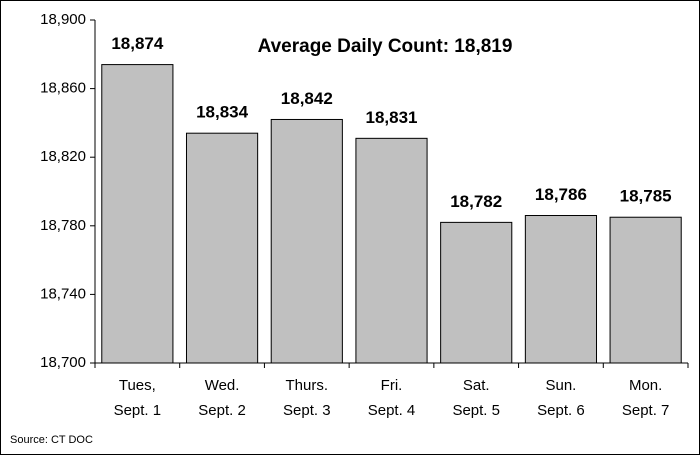 The width and height of the screenshot is (700, 455). I want to click on x-tick-label: Sept. 5, so click(476, 410).